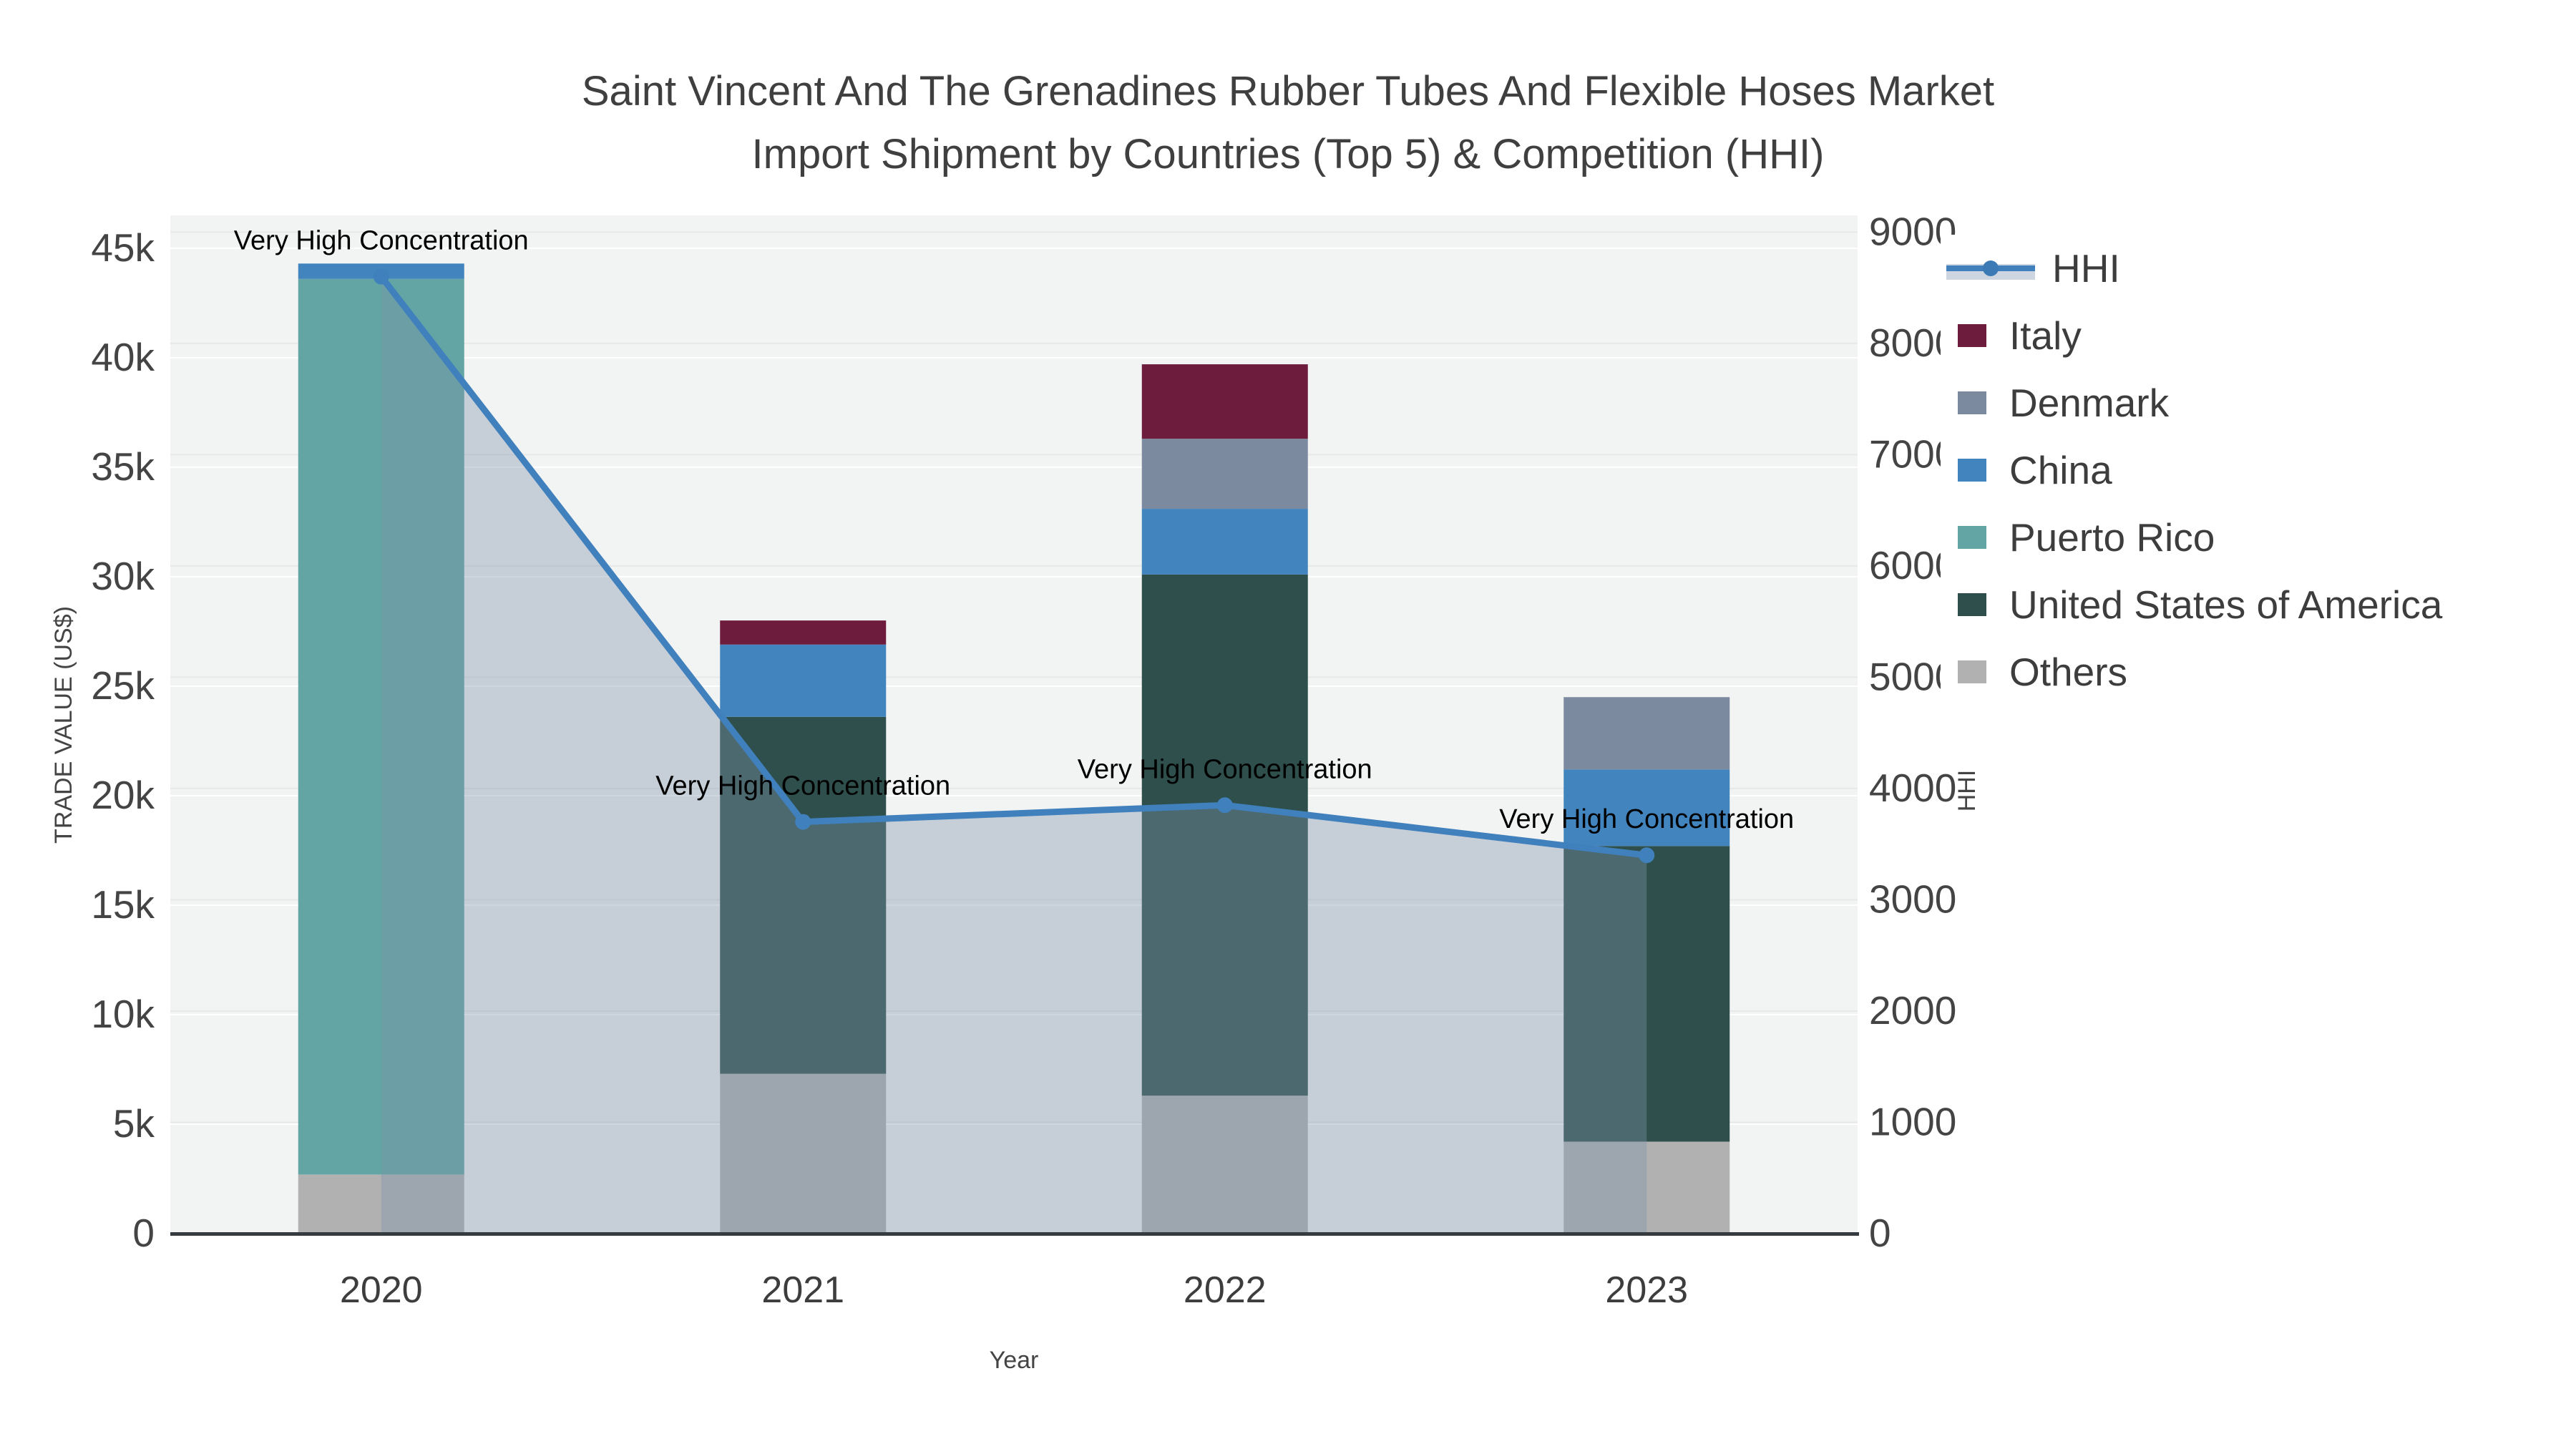 The height and width of the screenshot is (1449, 2576). What do you see at coordinates (1224, 1165) in the screenshot?
I see `bar-segment-others-2022` at bounding box center [1224, 1165].